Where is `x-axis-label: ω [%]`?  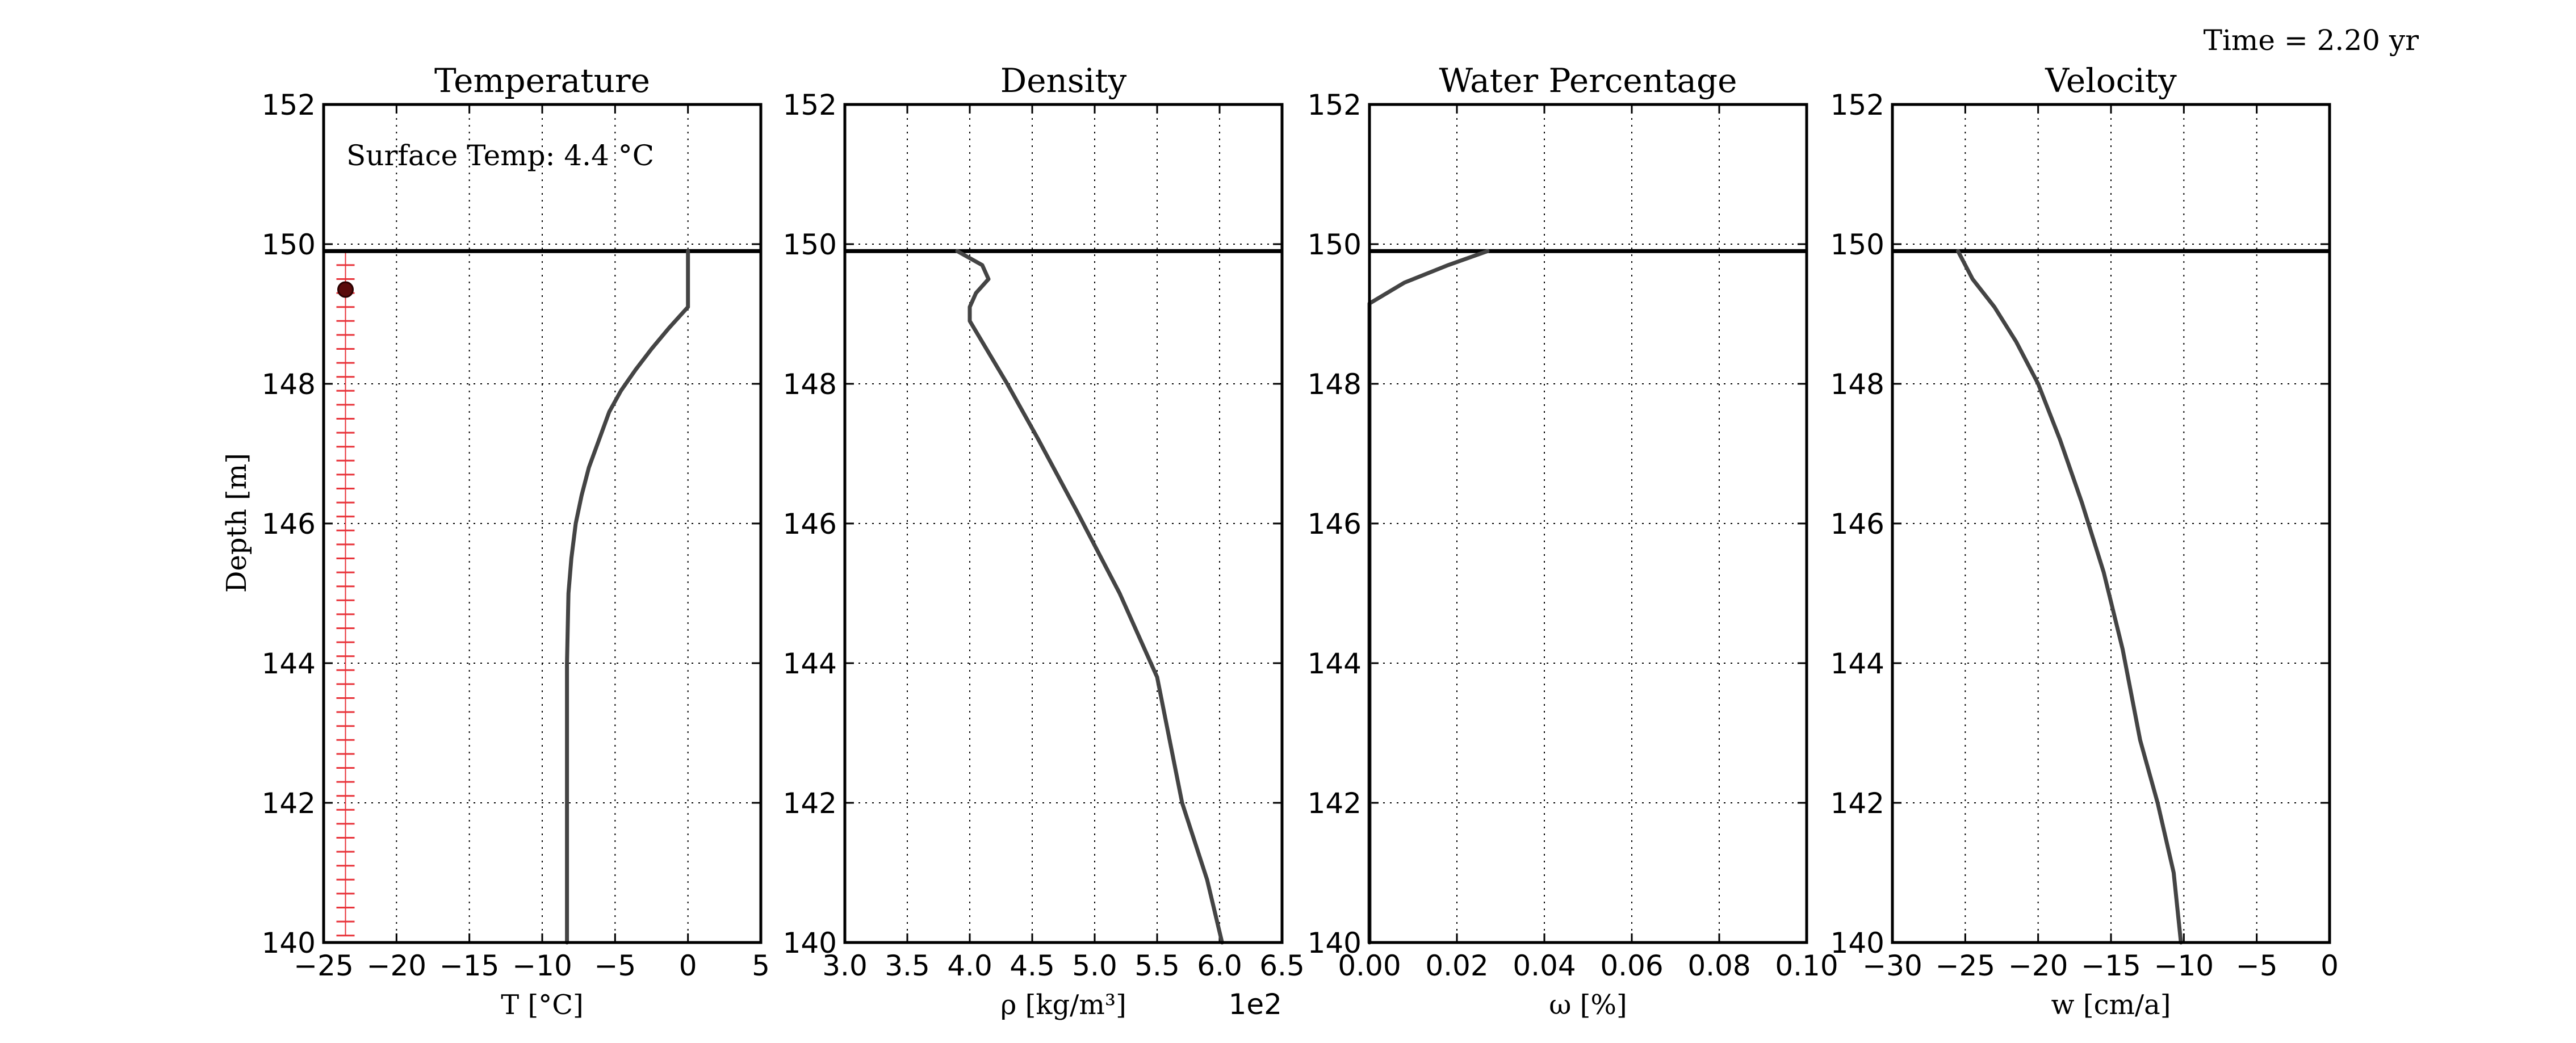 x-axis-label: ω [%] is located at coordinates (1588, 1005).